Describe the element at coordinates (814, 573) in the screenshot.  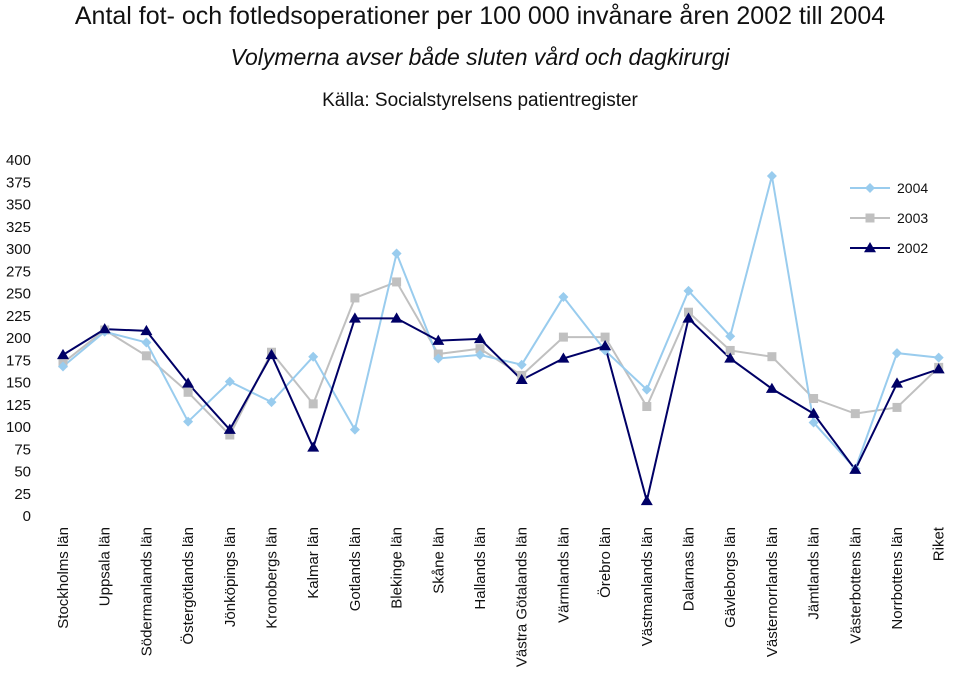
I see `x-tick-label: Jämtlands län` at that location.